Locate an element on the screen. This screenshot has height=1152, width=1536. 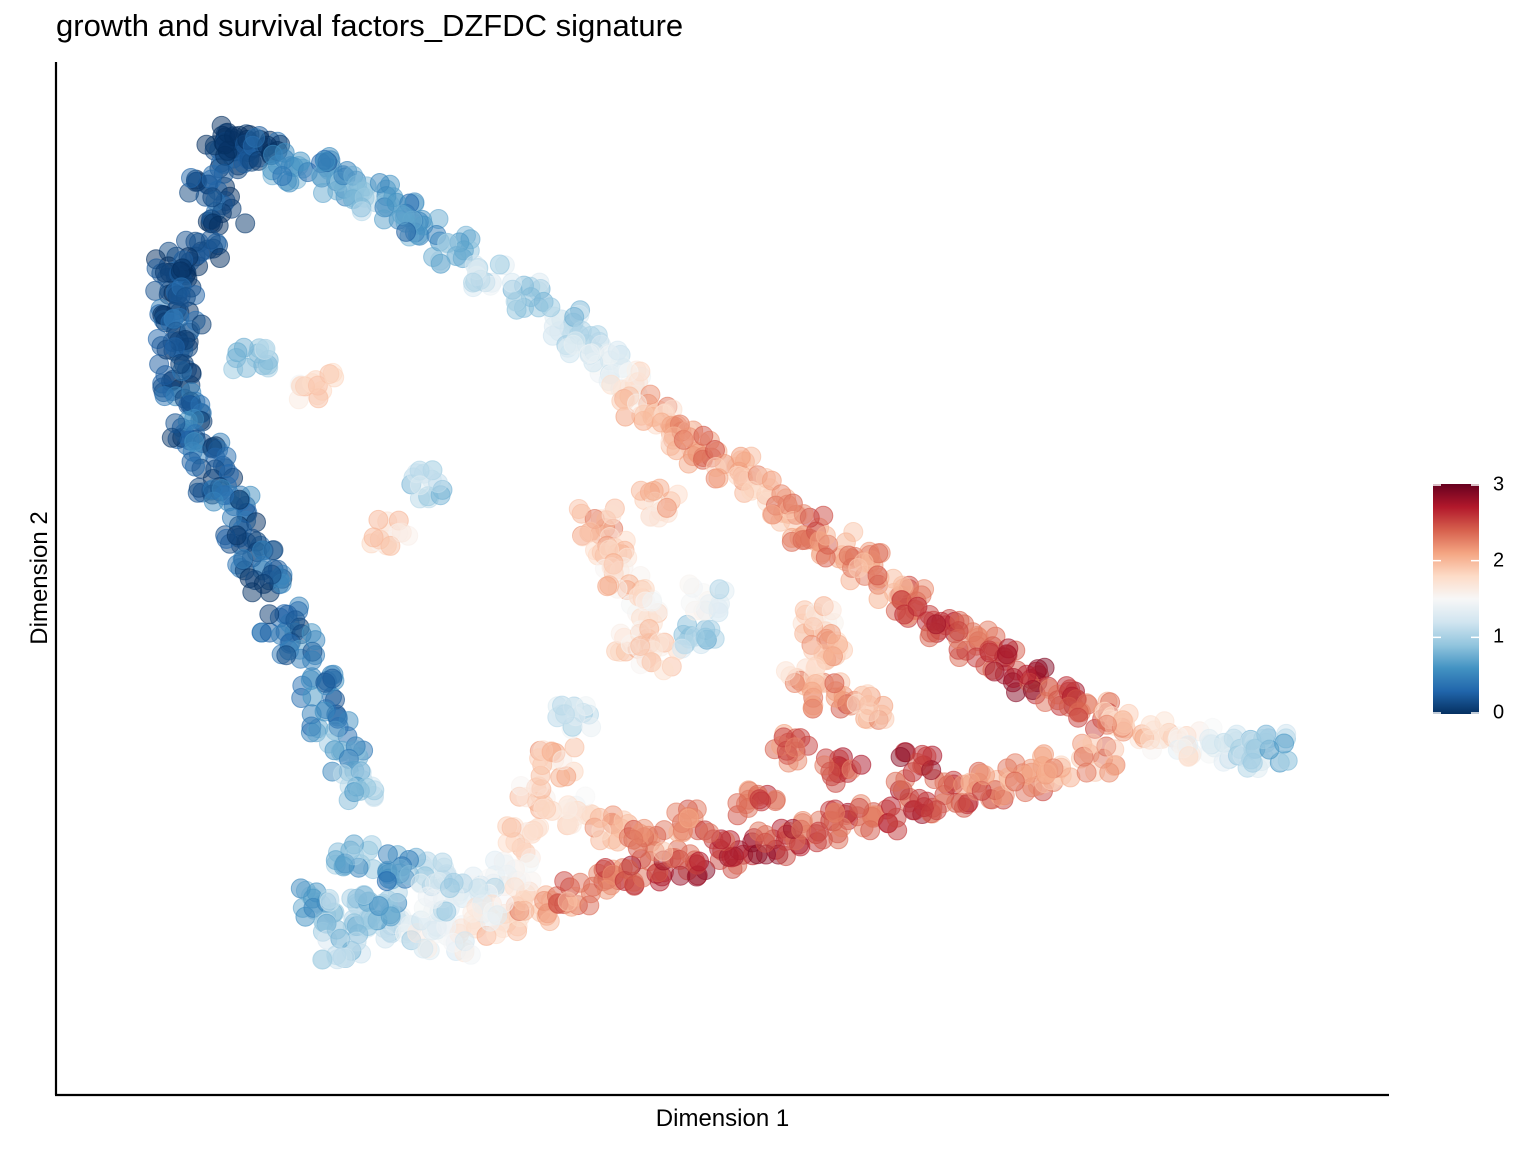
colorbar-legend: 0 1 2 3 is located at coordinates (1478, 599).